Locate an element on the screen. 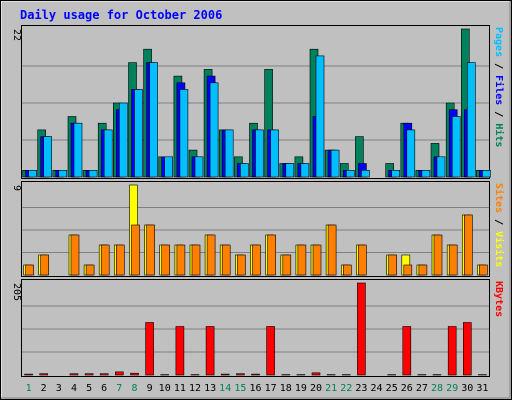 Image resolution: width=512 pixels, height=400 pixels. x-tick-label-day-17: 17 is located at coordinates (271, 388).